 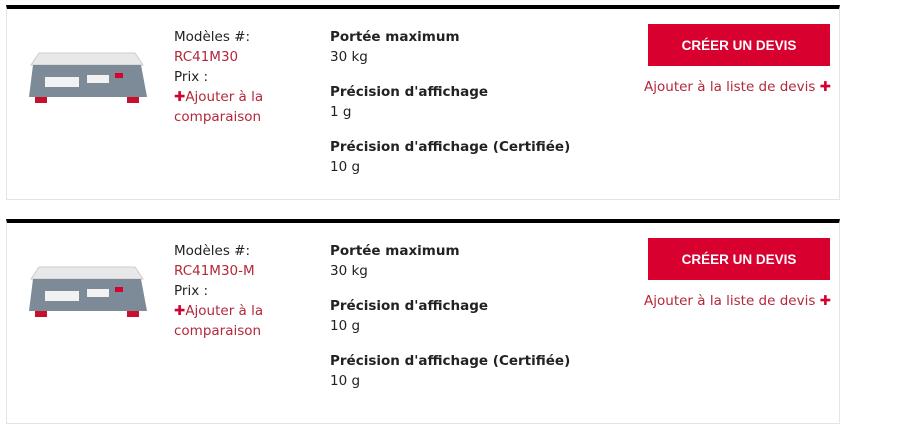 I want to click on model-number: RC41M30, so click(x=206, y=57).